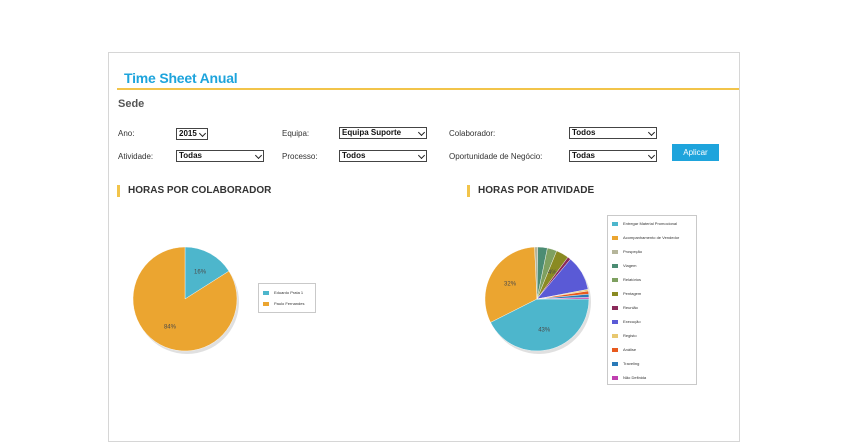  What do you see at coordinates (372, 132) in the screenshot?
I see `equipa-value: Equipa Suporte` at bounding box center [372, 132].